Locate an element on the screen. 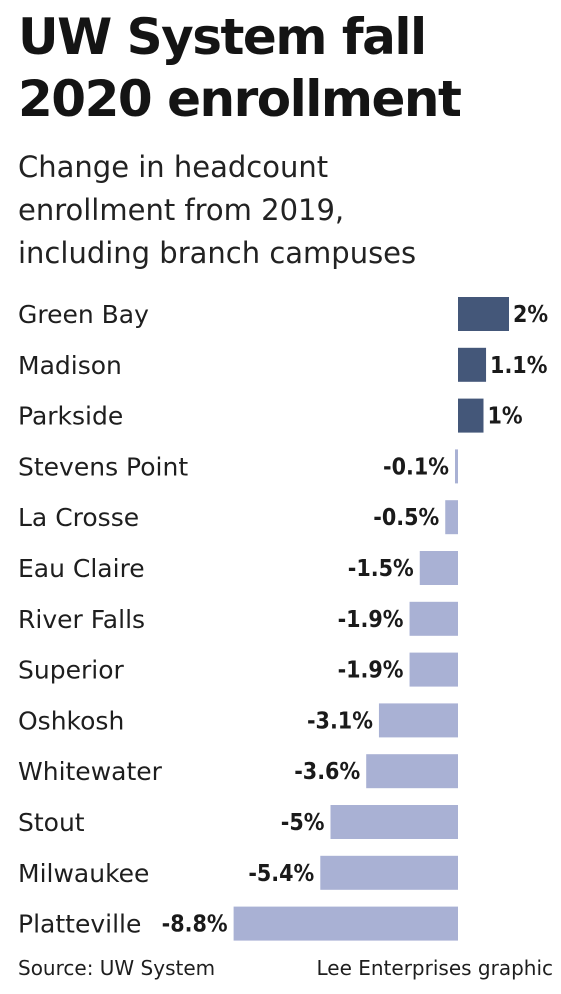 The height and width of the screenshot is (994, 561). value-label-milwaukee: -5.4% is located at coordinates (281, 874).